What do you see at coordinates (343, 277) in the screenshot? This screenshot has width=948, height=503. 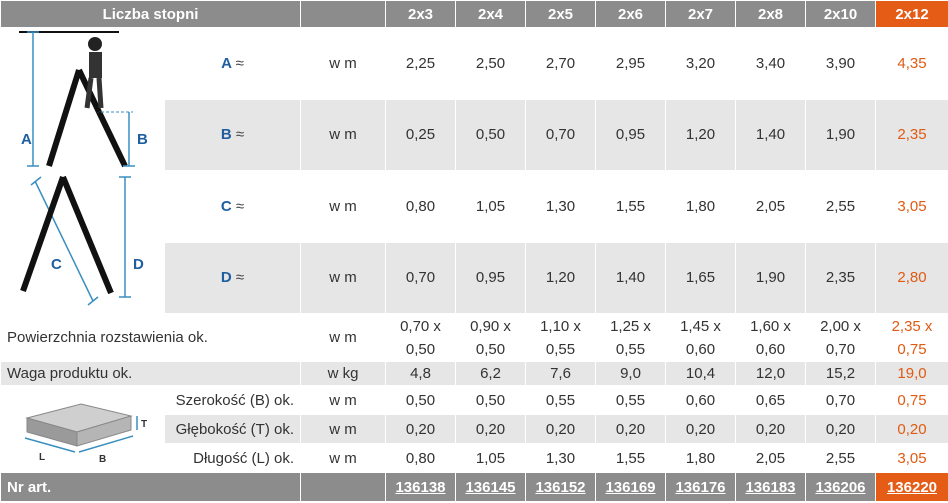 I see `dim-unit-d: w m` at bounding box center [343, 277].